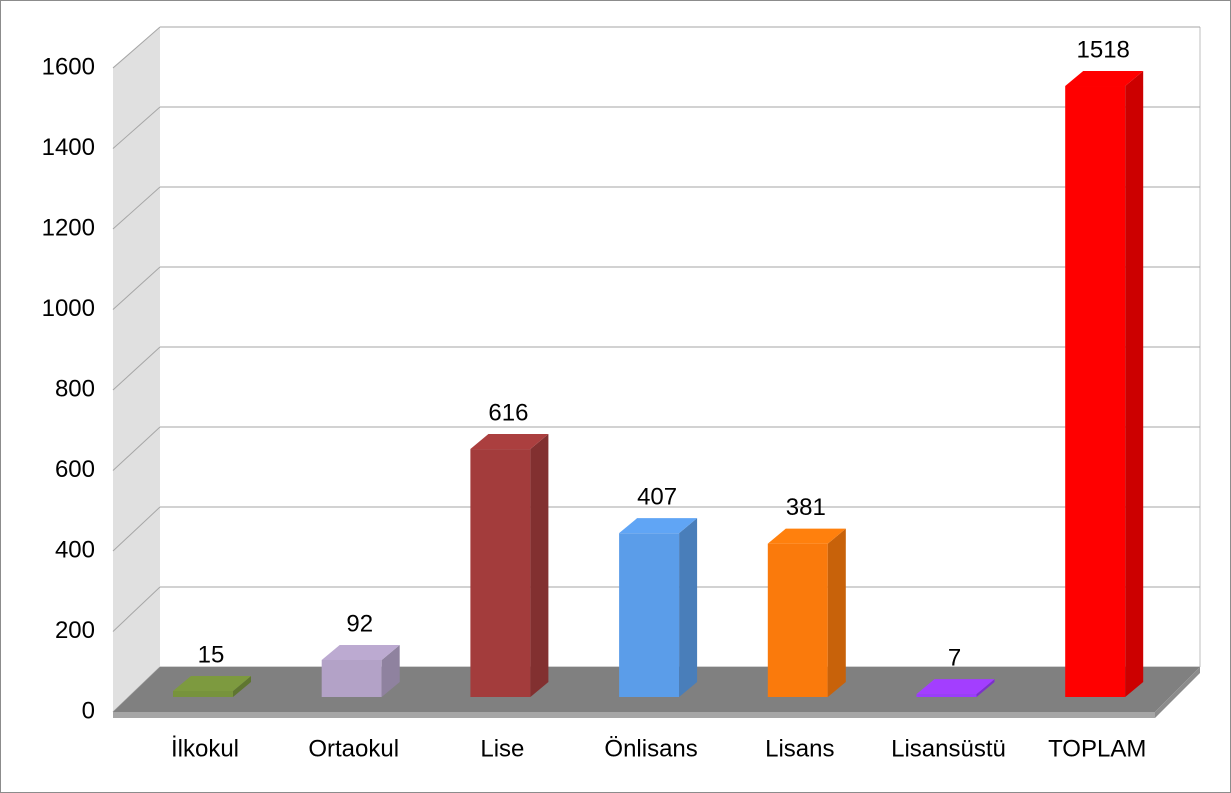 Image resolution: width=1231 pixels, height=793 pixels. Describe the element at coordinates (657, 497) in the screenshot. I see `data-label: 407` at that location.